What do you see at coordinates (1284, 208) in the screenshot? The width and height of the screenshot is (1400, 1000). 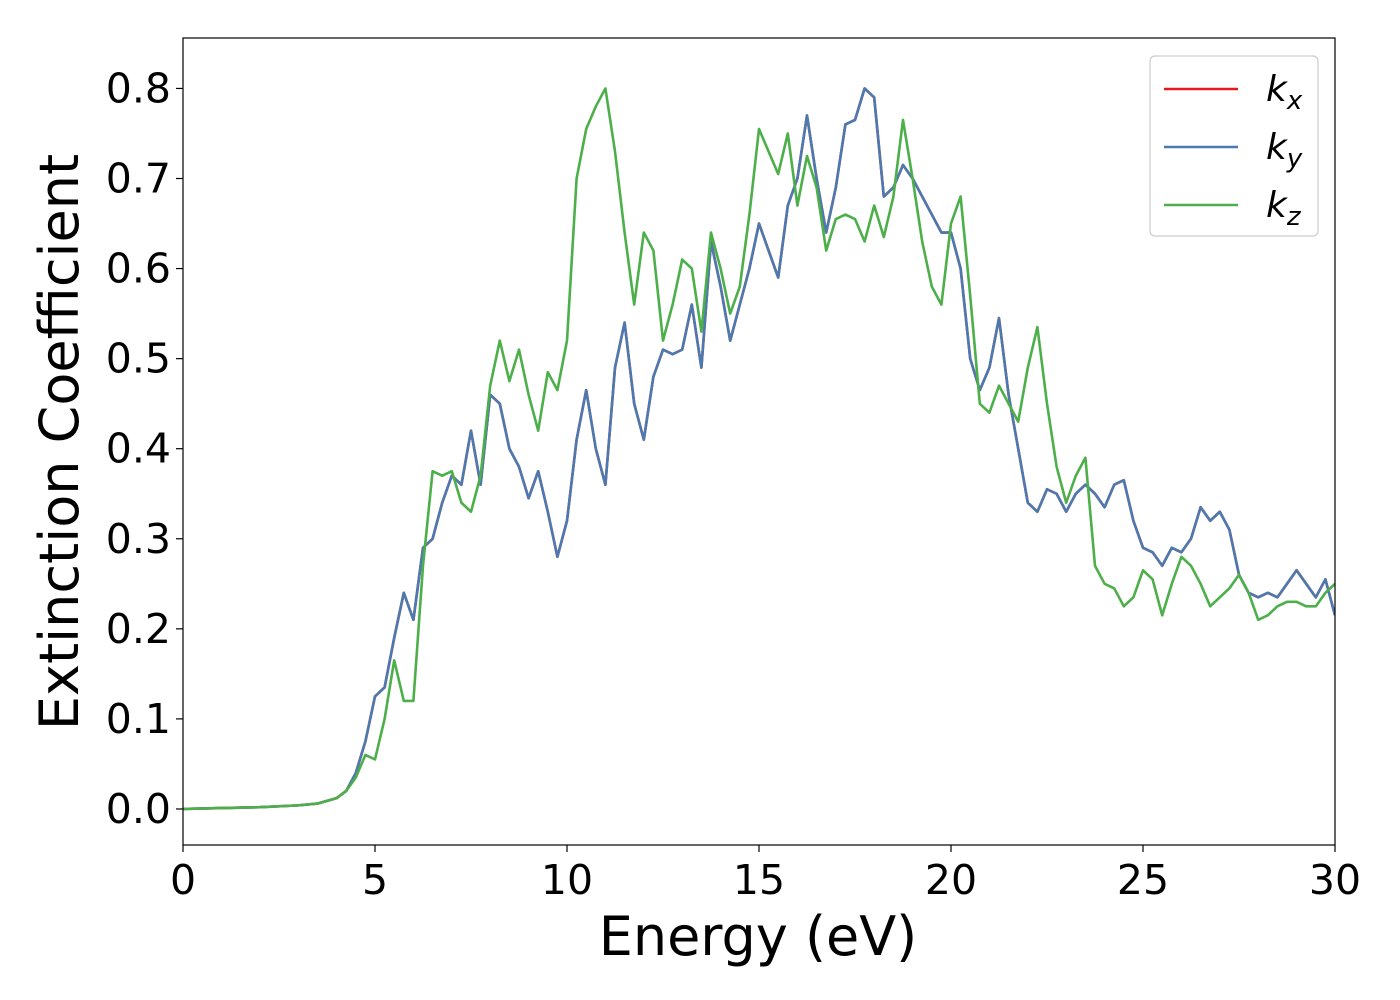 I see `legend-label: kz` at bounding box center [1284, 208].